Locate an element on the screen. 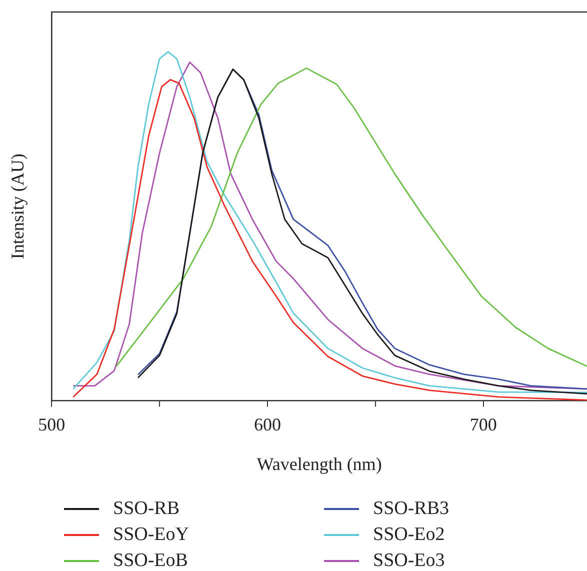  x-tick-label: 500 is located at coordinates (52, 424).